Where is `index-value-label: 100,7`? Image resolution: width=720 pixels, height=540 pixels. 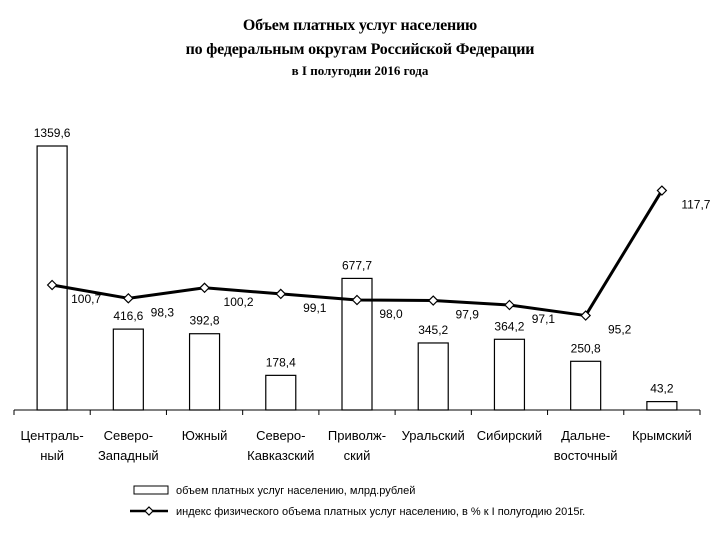
index-value-label: 100,7 is located at coordinates (86, 299).